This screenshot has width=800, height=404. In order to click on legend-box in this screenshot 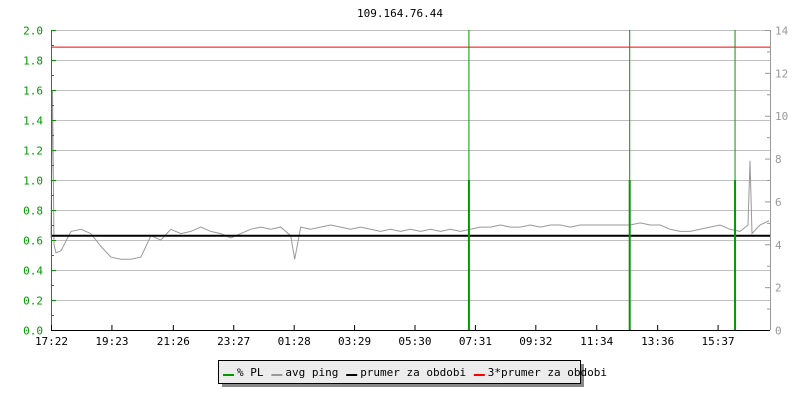, I will do `click(399, 372)`.